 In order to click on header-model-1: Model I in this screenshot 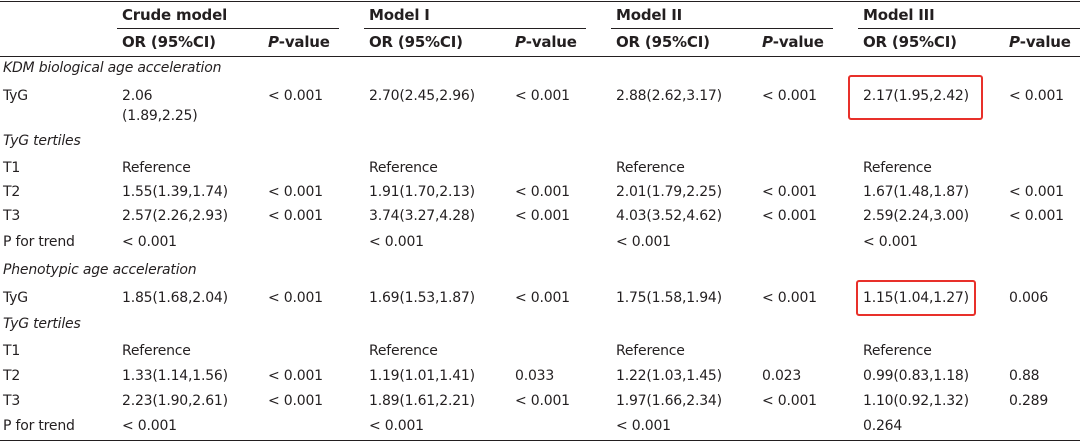, I will do `click(399, 15)`.